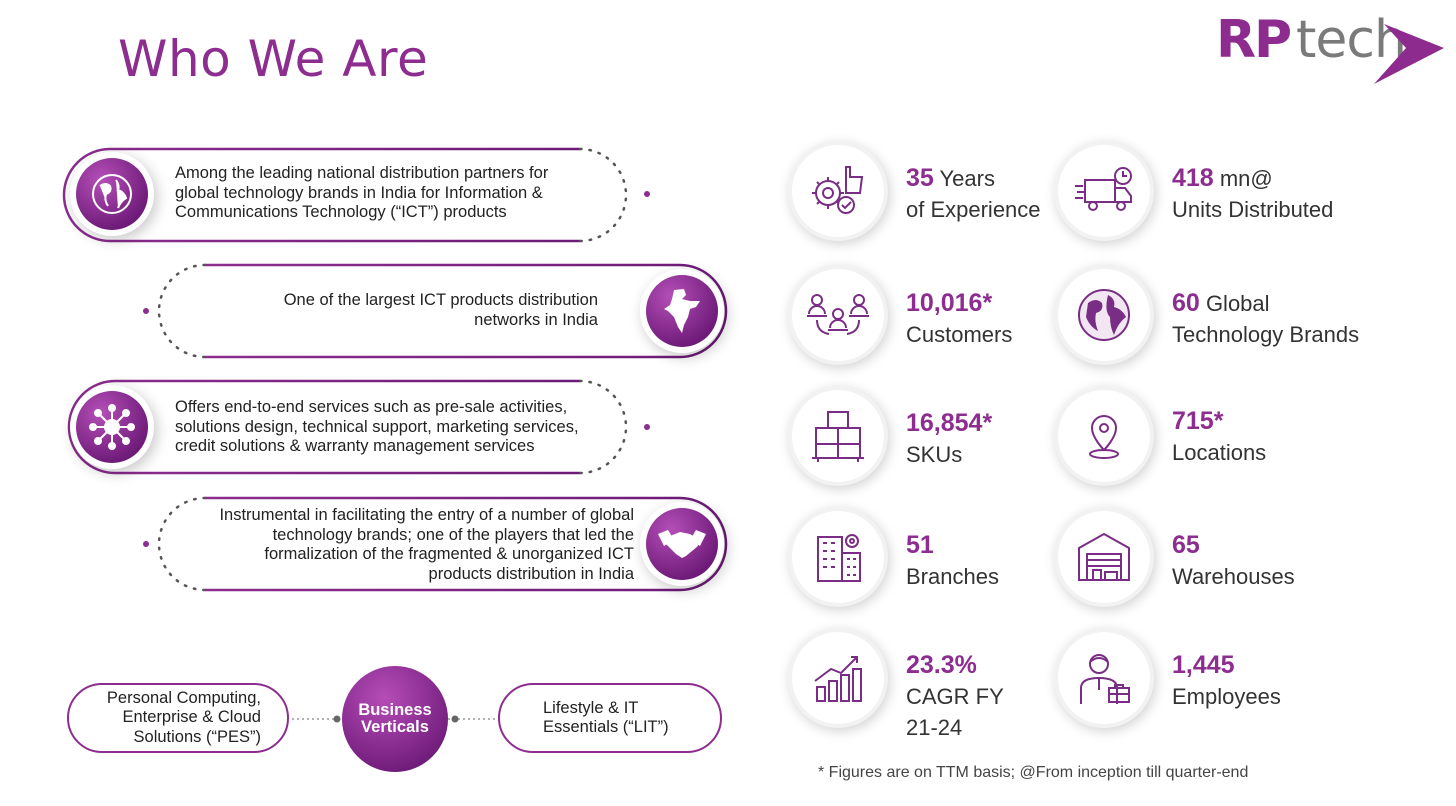 Image resolution: width=1456 pixels, height=806 pixels. Describe the element at coordinates (1186, 303) in the screenshot. I see `stat-brands-value: 60` at that location.